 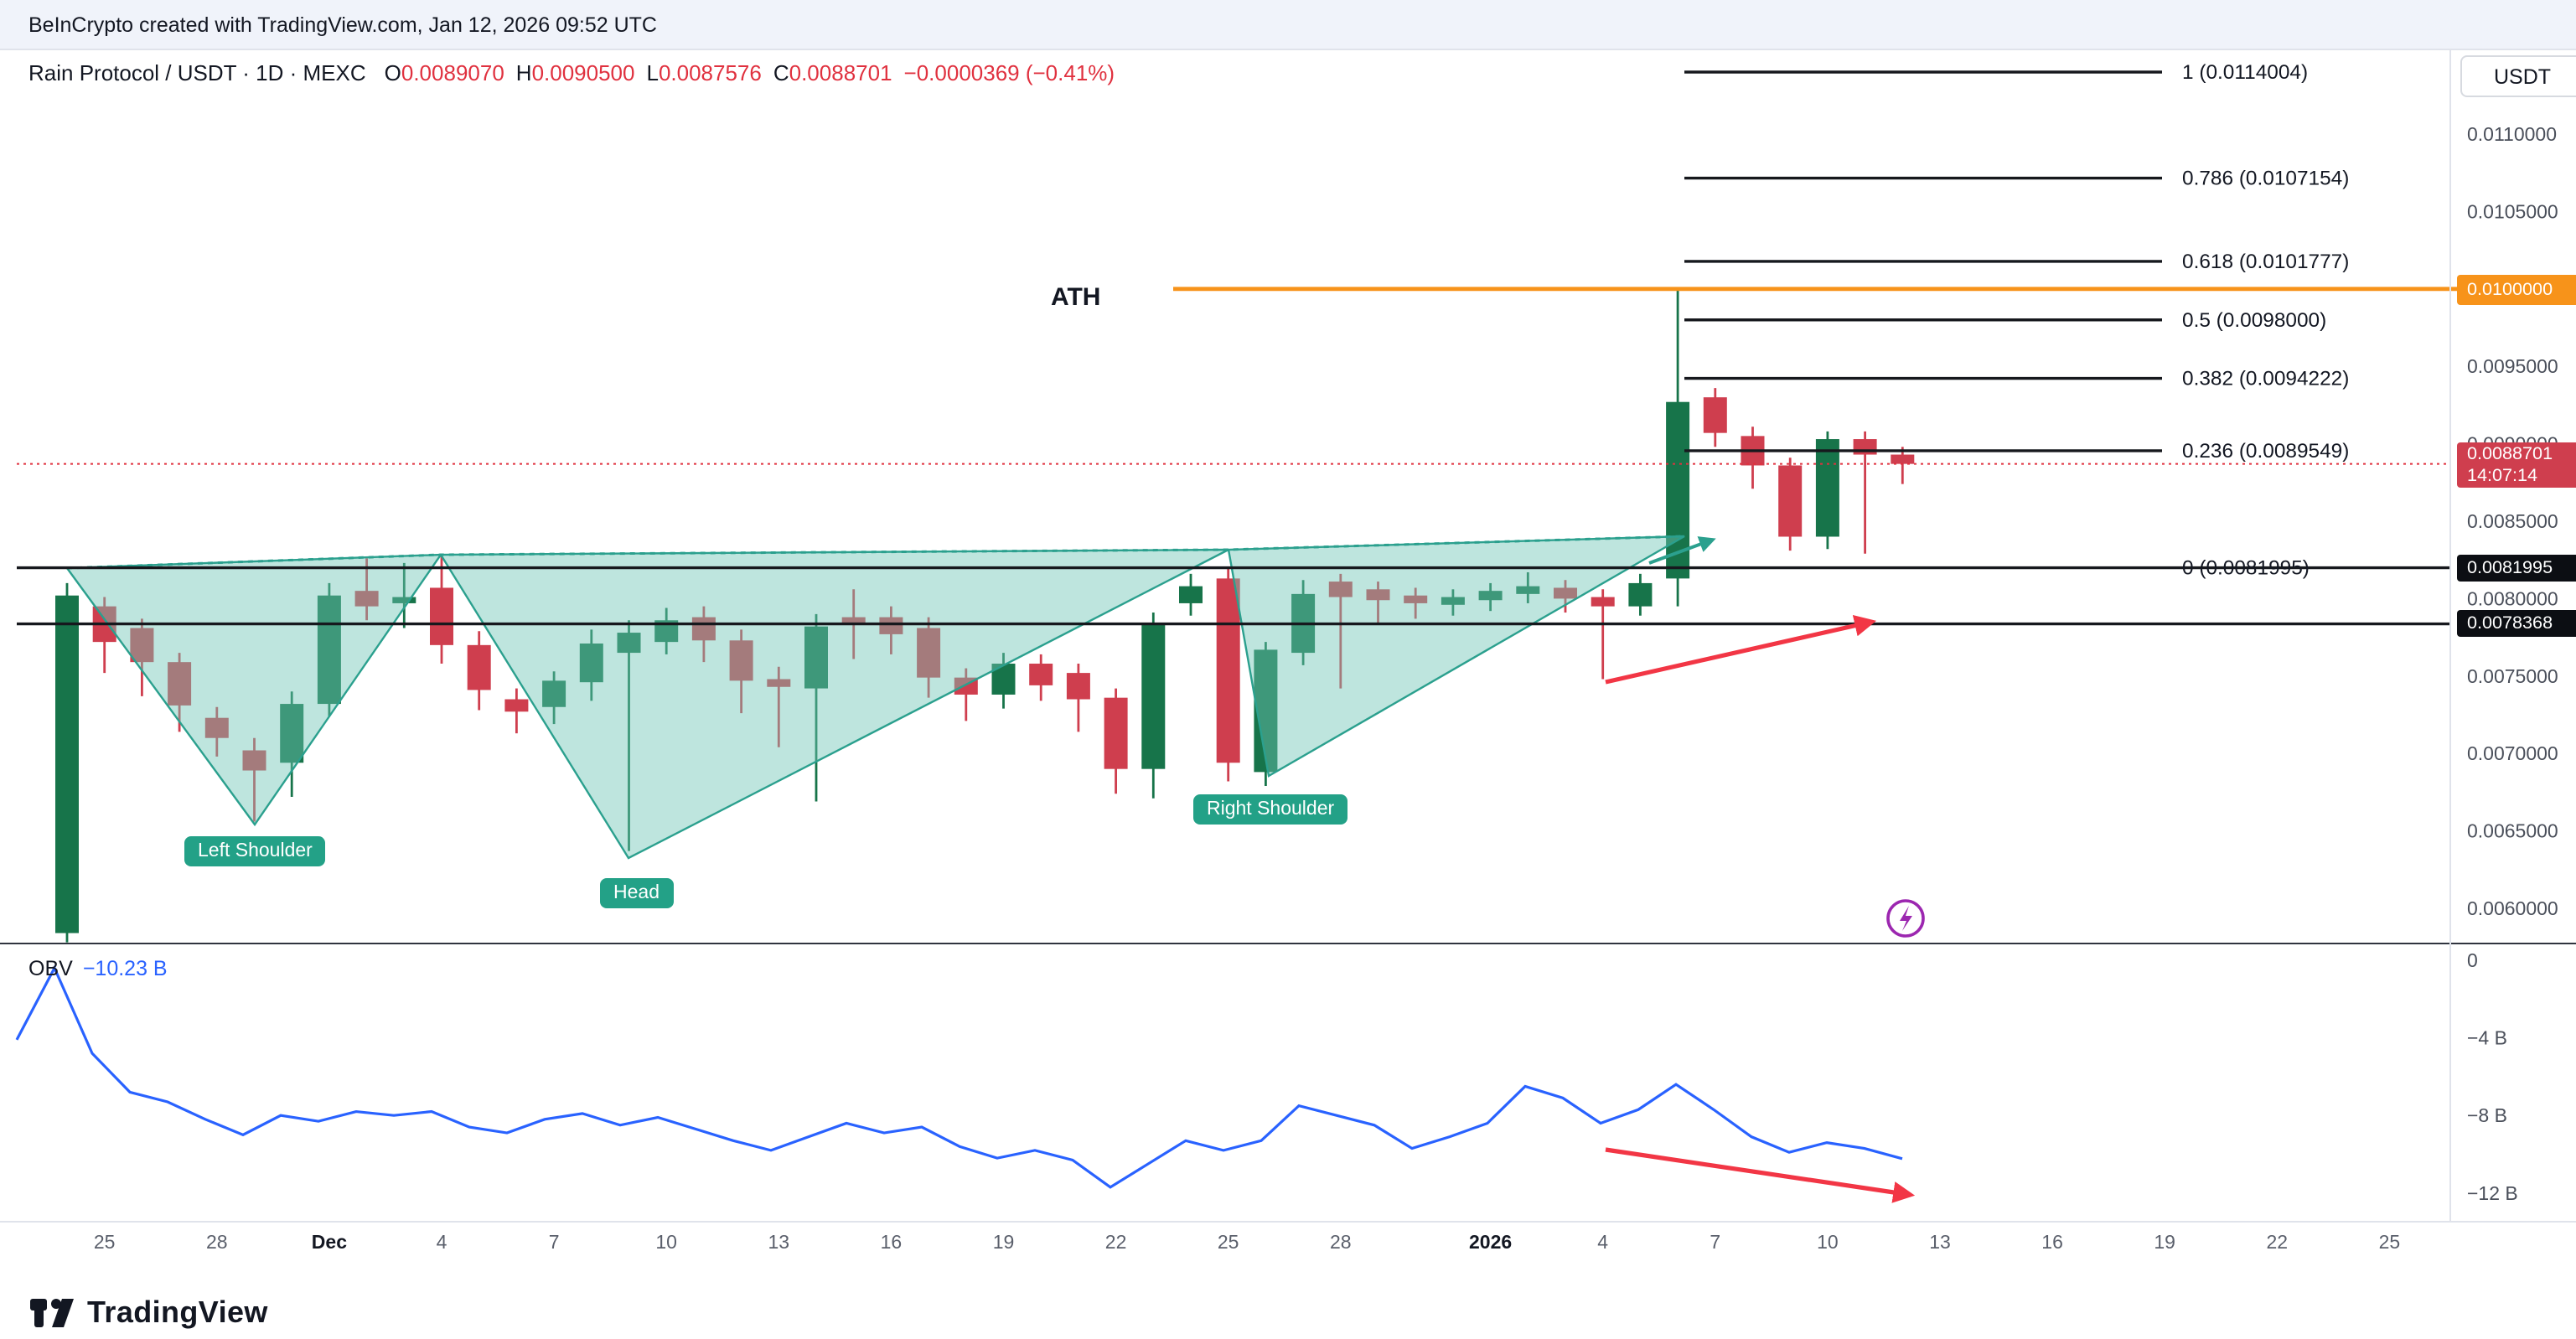 I want to click on ohlc-low: L 0.0087576, so click(x=704, y=72).